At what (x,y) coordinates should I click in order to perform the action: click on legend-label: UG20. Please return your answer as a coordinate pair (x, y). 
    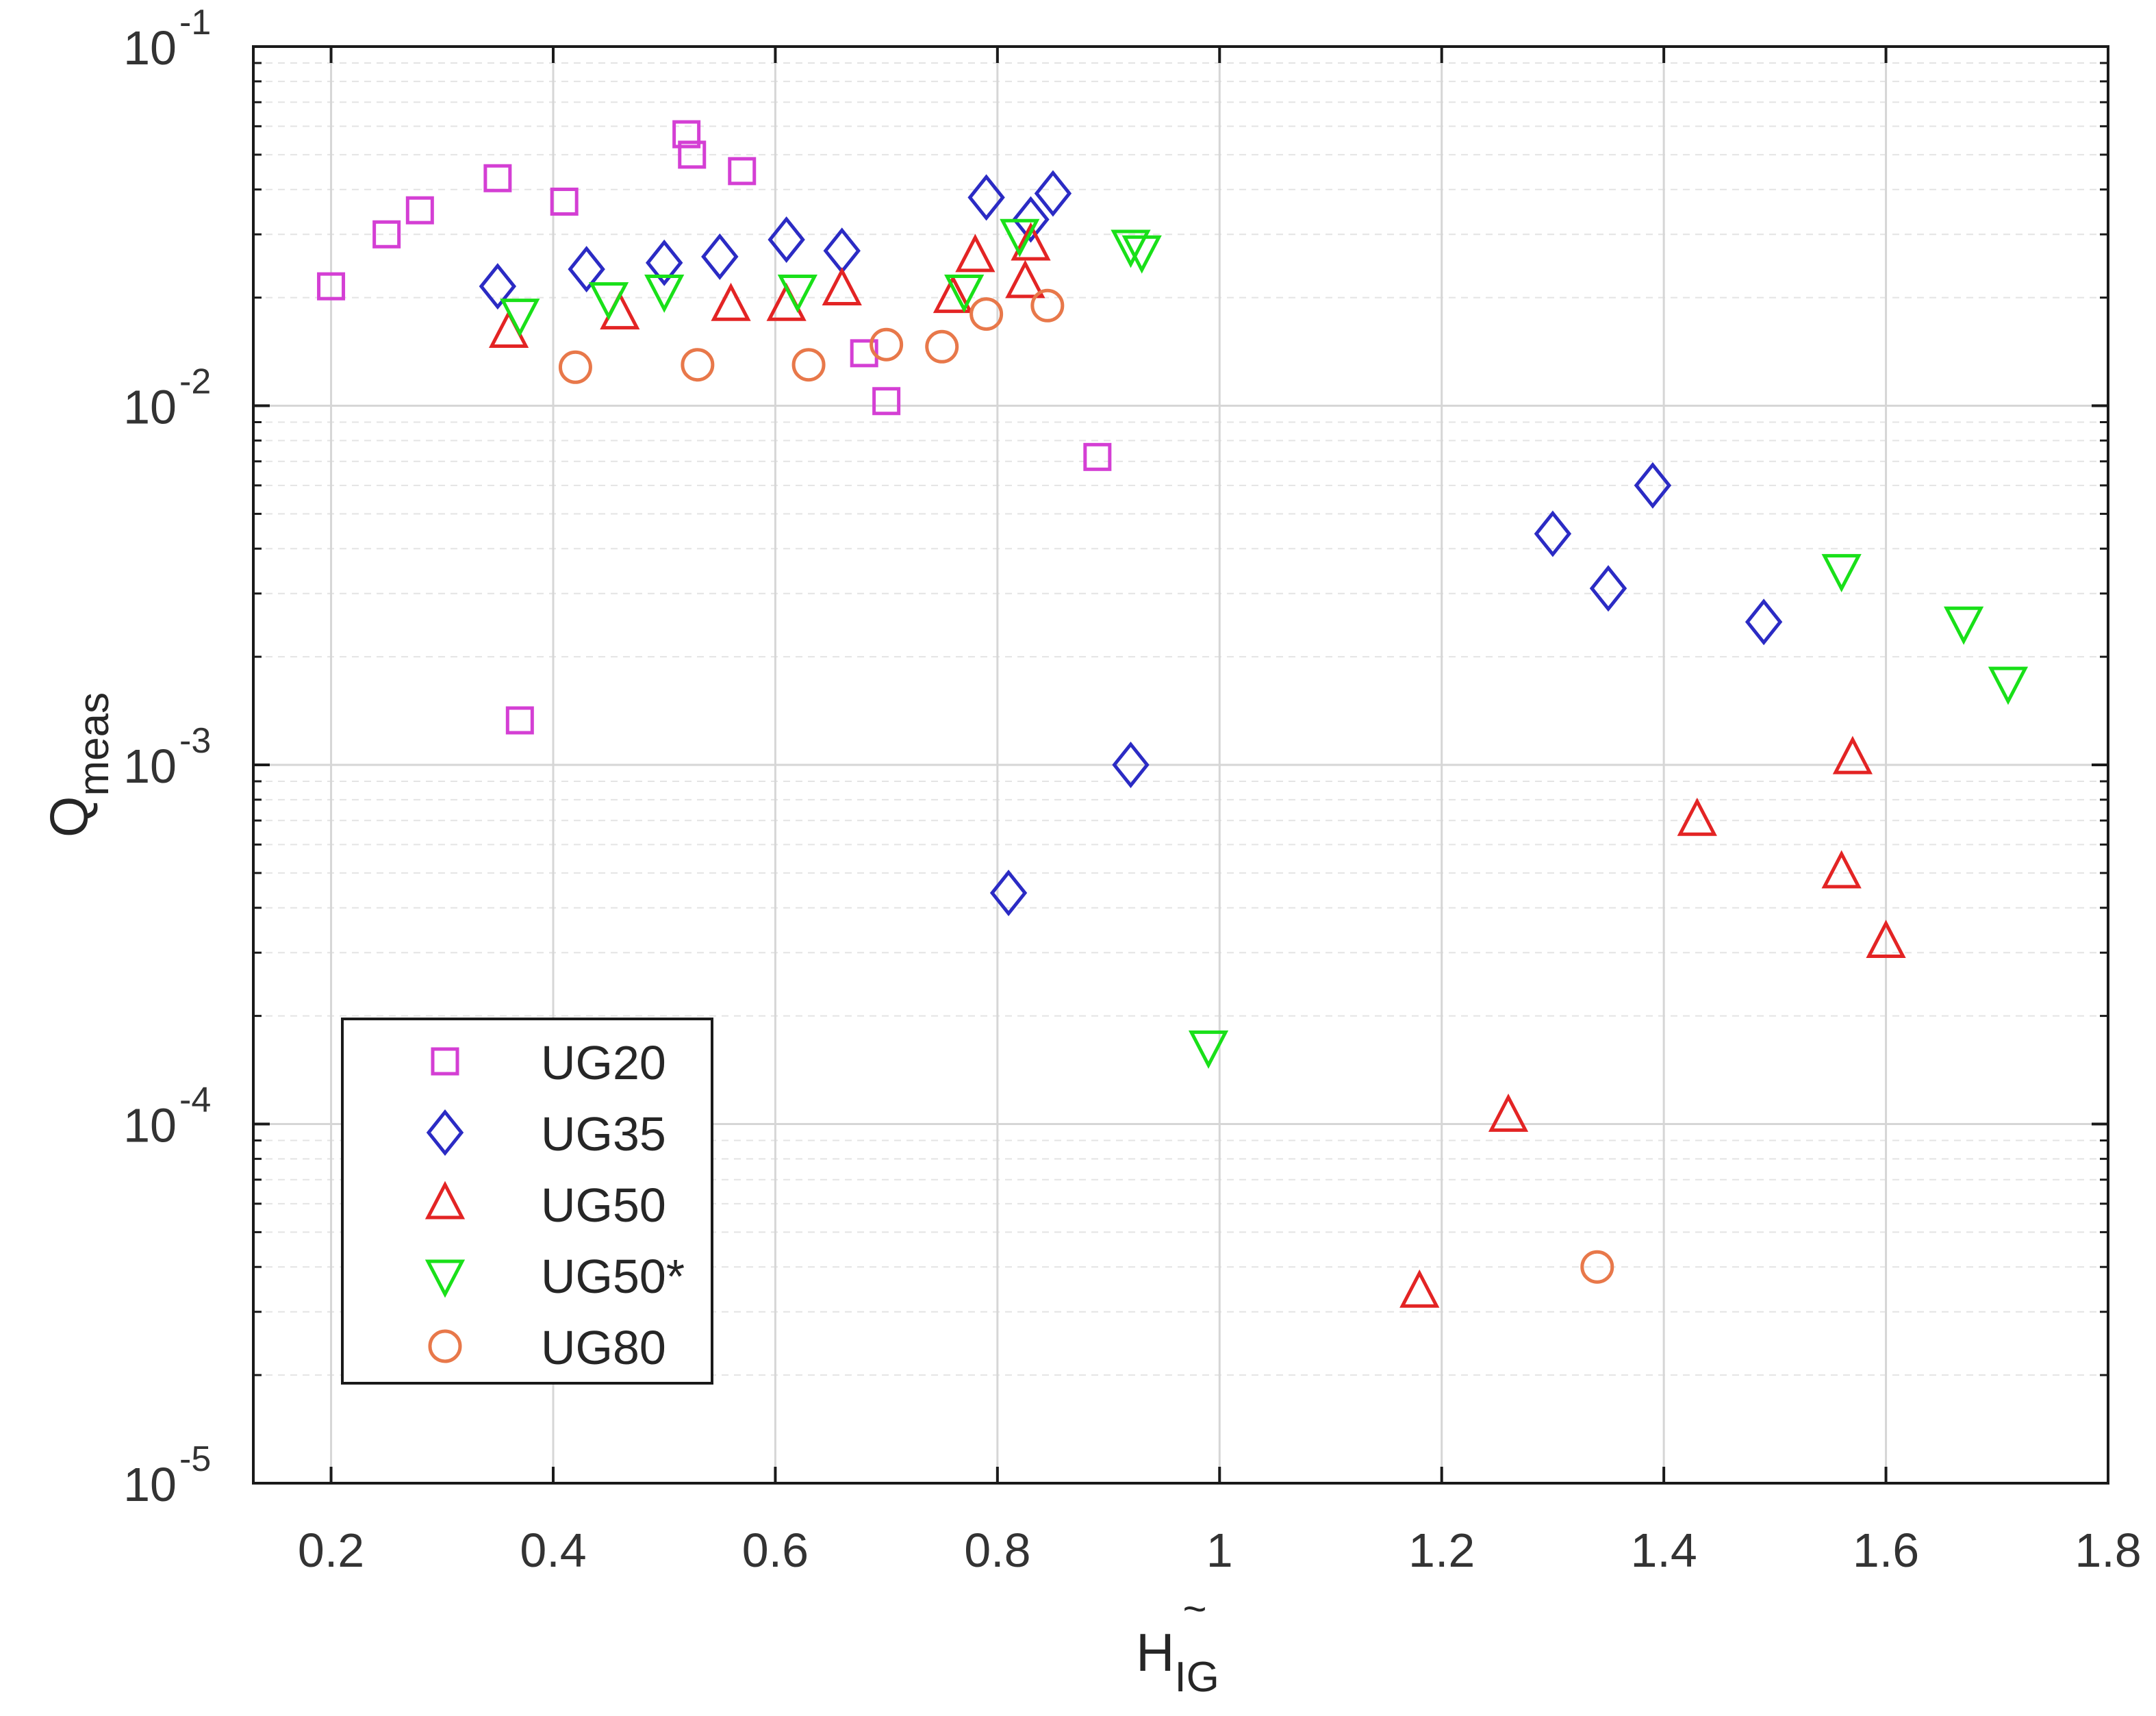
    Looking at the image, I should click on (604, 1062).